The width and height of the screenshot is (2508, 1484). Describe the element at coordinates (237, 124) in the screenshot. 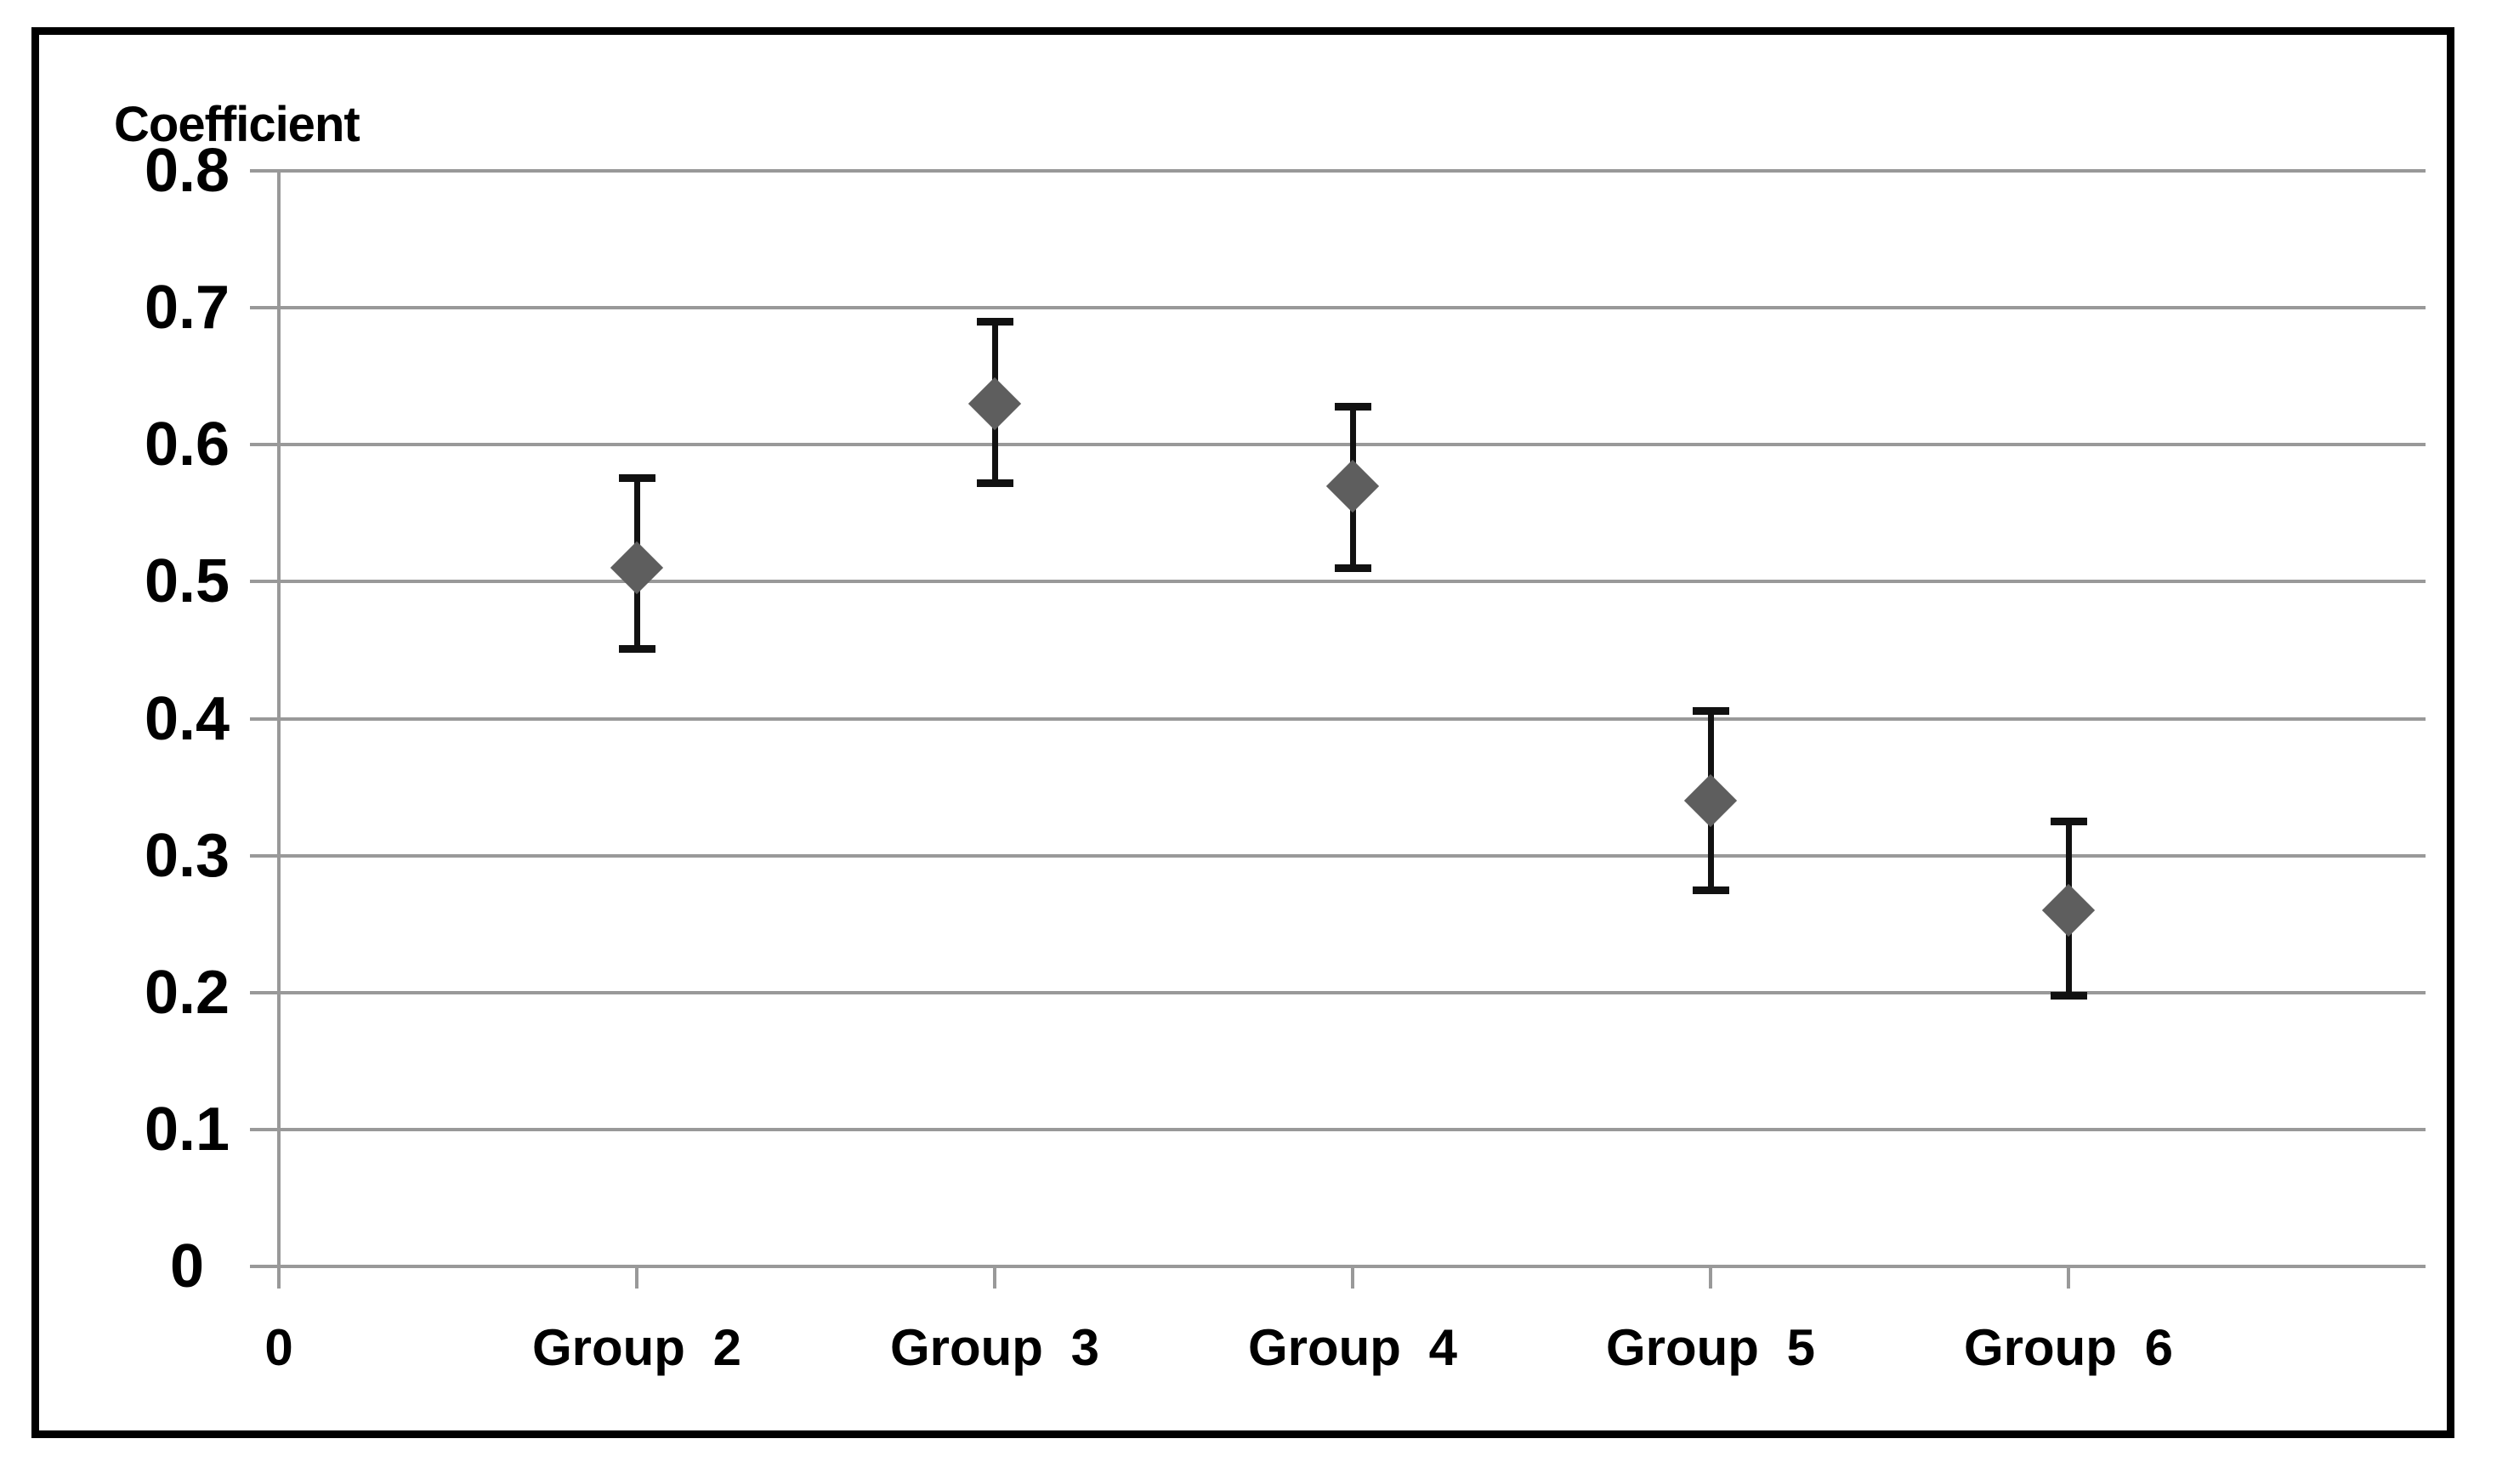

I see `chart-title: Coefficient` at that location.